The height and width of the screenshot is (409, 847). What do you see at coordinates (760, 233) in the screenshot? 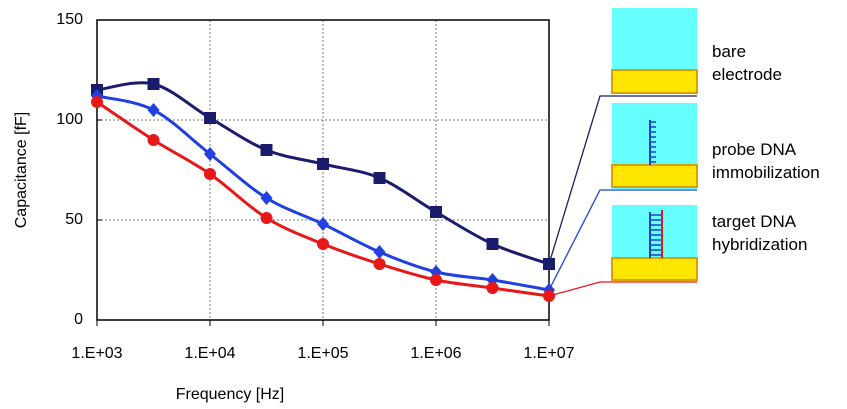
I see `legend-label: target DNA hybridization` at bounding box center [760, 233].